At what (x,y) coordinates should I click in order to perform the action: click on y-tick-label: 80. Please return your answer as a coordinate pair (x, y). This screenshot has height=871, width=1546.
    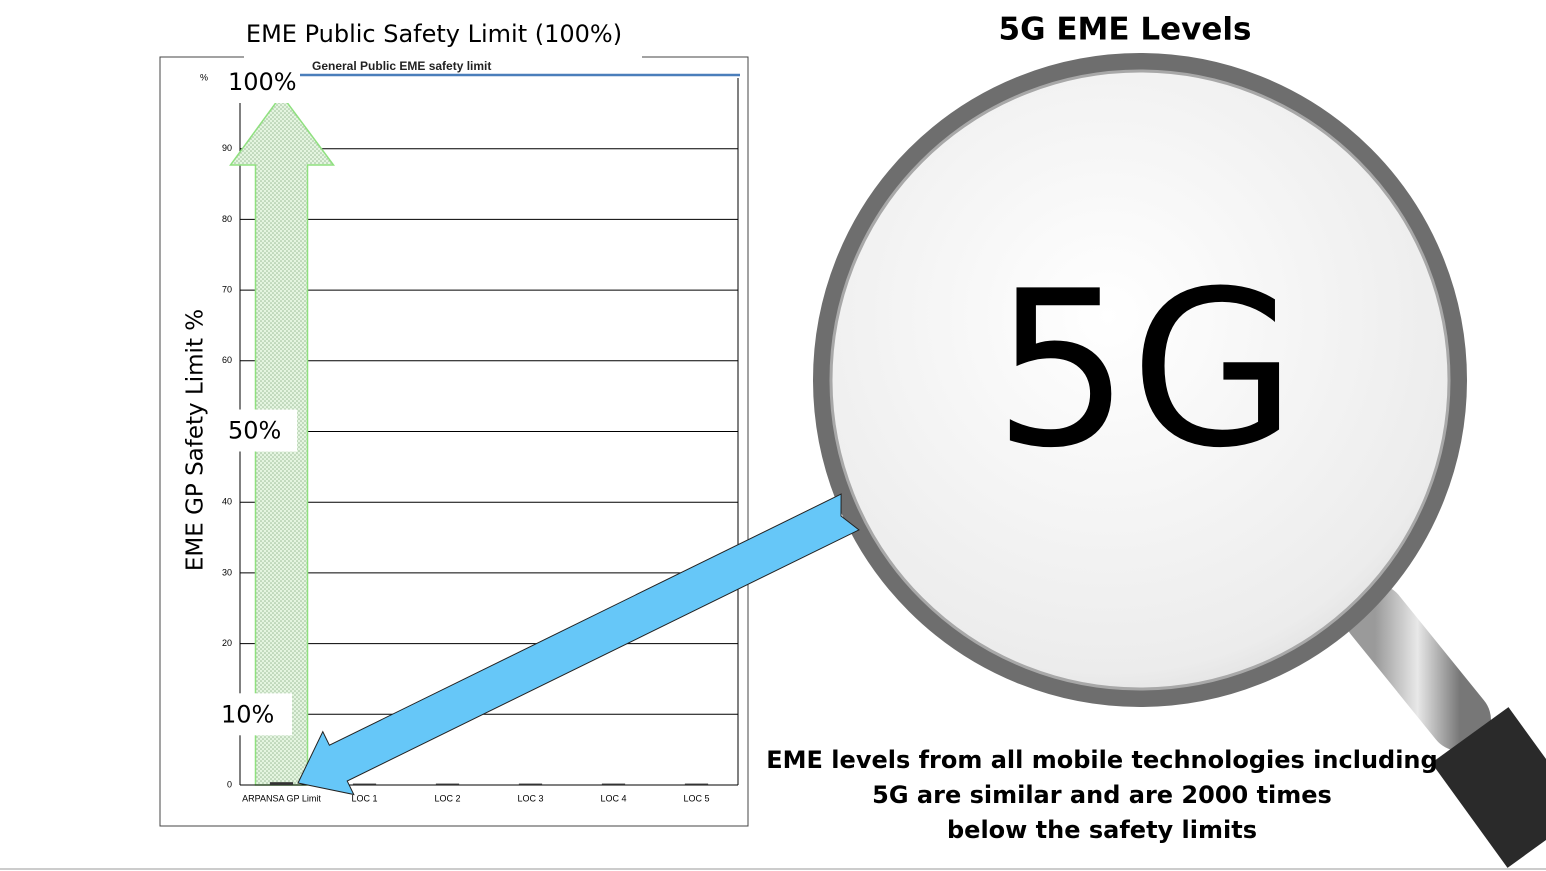
    Looking at the image, I should click on (227, 219).